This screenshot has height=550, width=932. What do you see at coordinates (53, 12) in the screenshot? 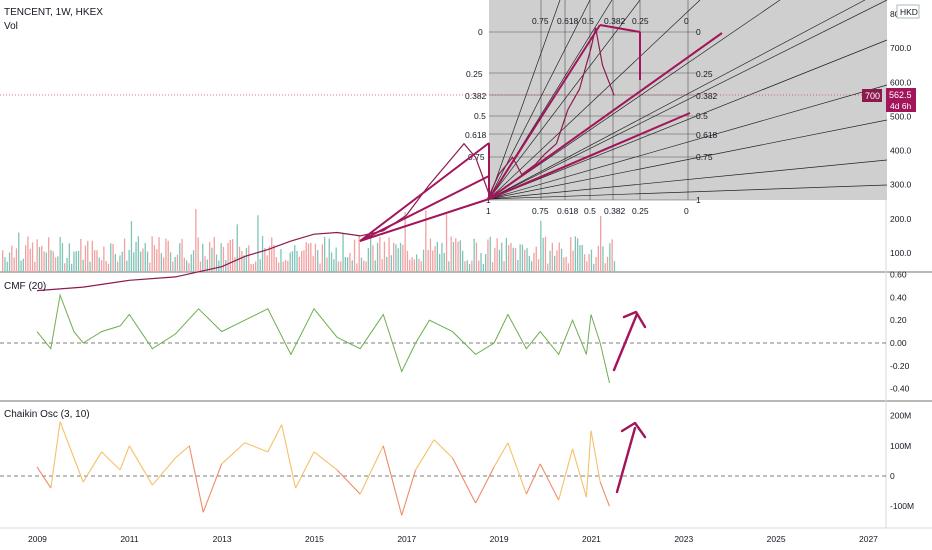
I see `symbol-title: TENCENT, 1W, HKEX` at bounding box center [53, 12].